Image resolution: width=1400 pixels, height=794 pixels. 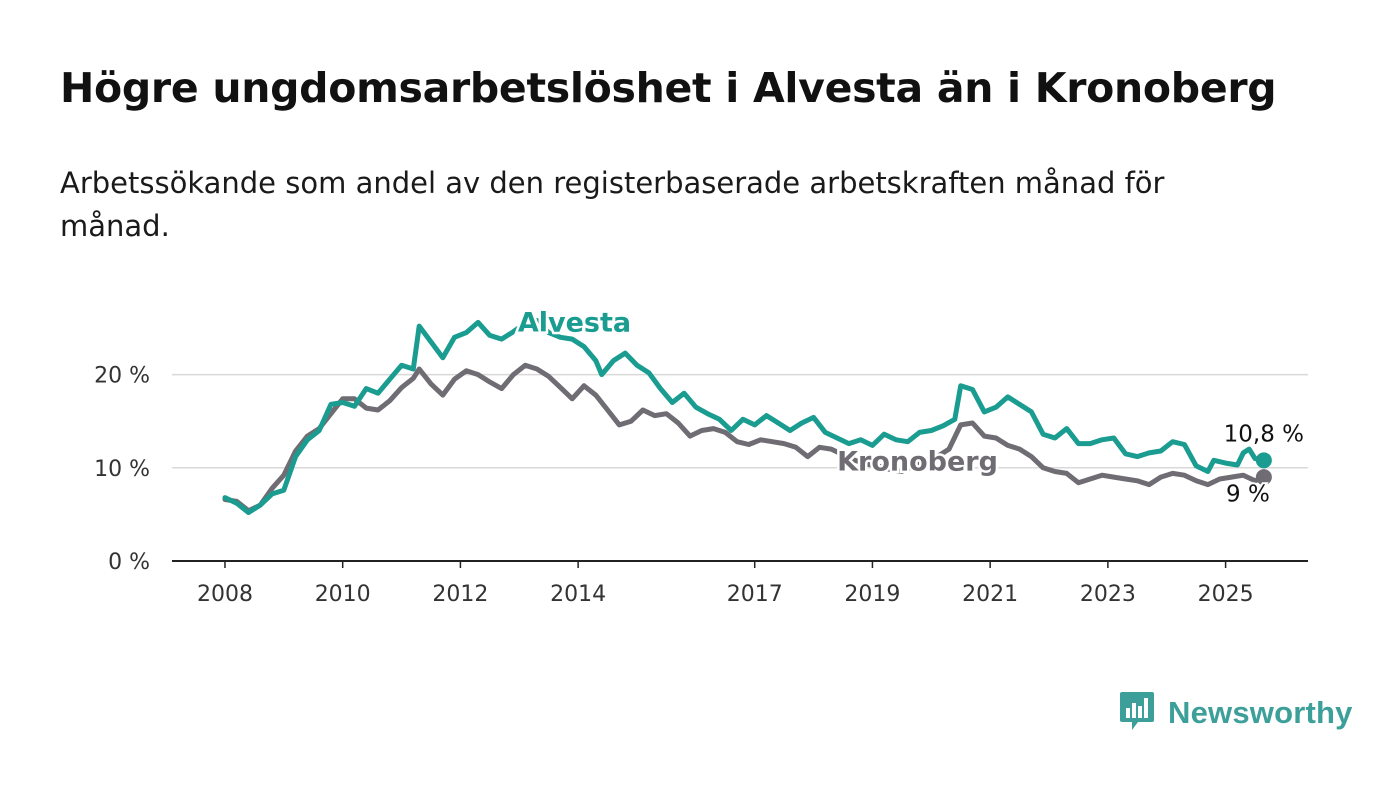 I want to click on x-tick-label: 2021, so click(x=990, y=594).